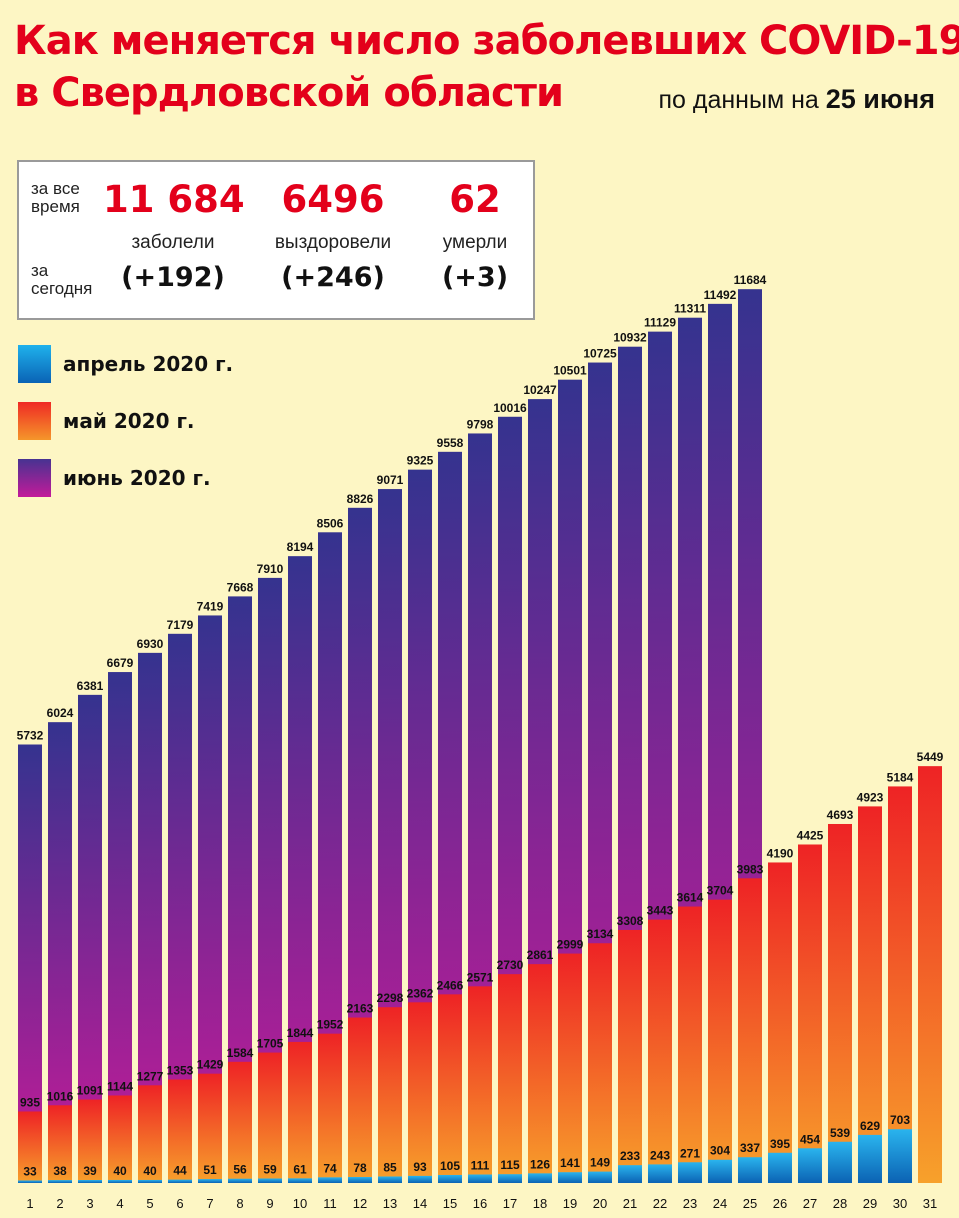 This screenshot has height=1218, width=959. Describe the element at coordinates (475, 242) in the screenshot. I see `stat-deaths-caption: умерли` at that location.